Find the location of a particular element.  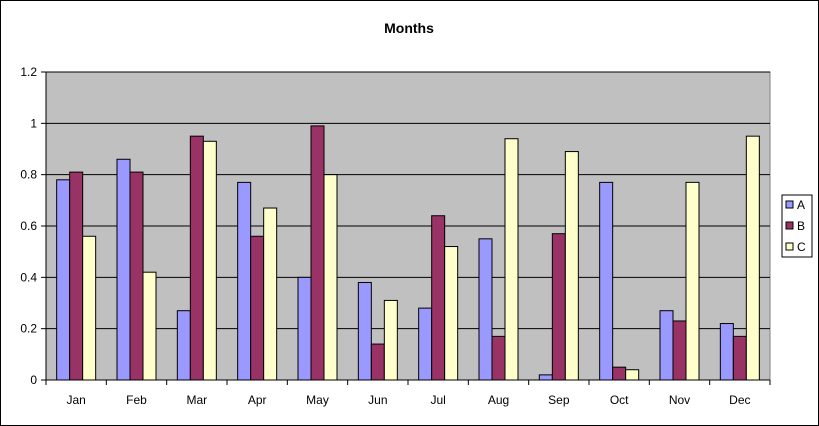

x-tick-label: Dec is located at coordinates (739, 400).